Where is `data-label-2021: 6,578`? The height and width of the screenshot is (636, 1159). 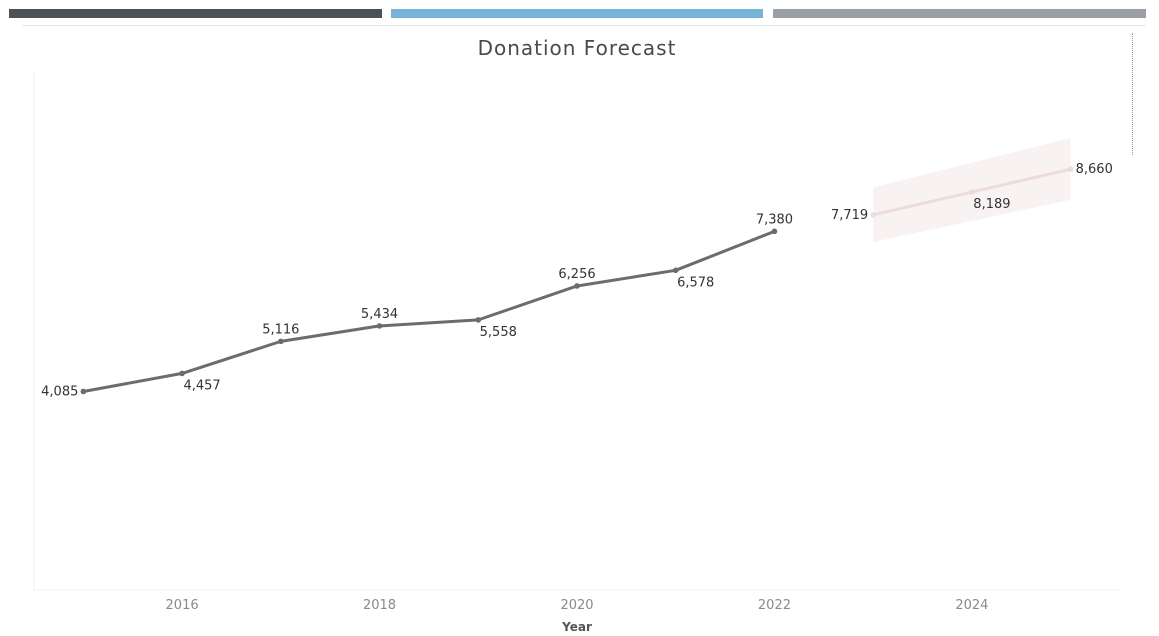 data-label-2021: 6,578 is located at coordinates (695, 282).